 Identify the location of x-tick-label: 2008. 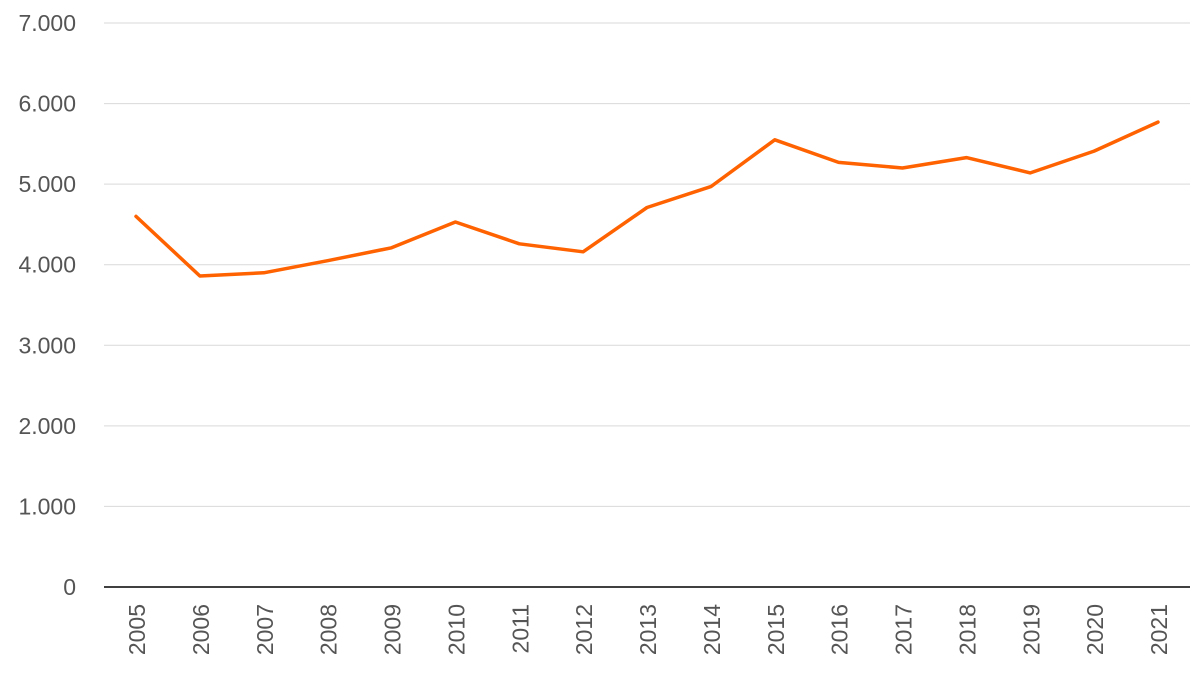
(329, 629).